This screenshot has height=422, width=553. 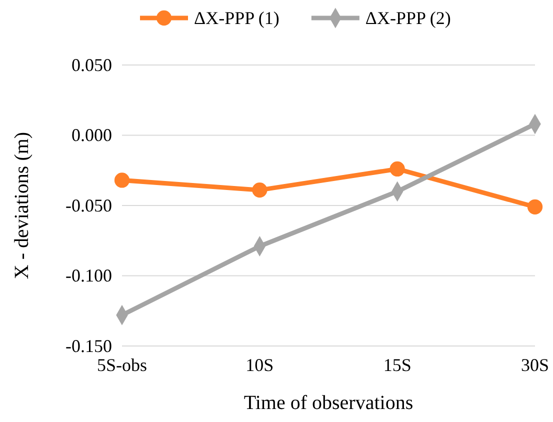 What do you see at coordinates (397, 364) in the screenshot?
I see `x-tick-label: 15S` at bounding box center [397, 364].